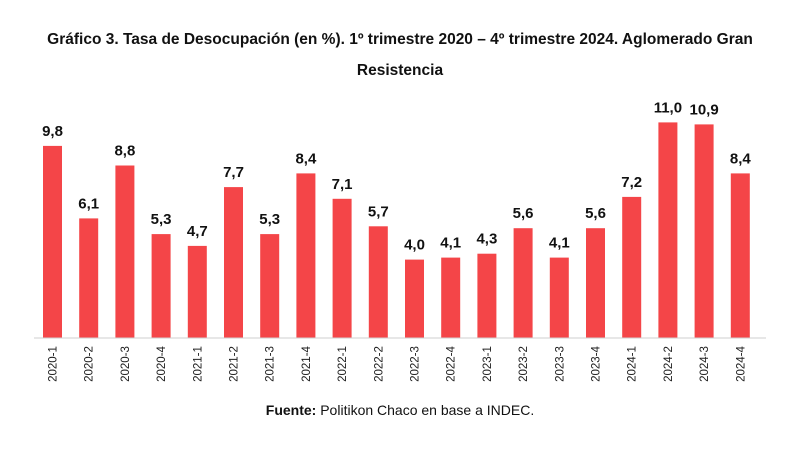 The width and height of the screenshot is (800, 464). I want to click on x-tick-2023-1: 2023-1, so click(488, 364).